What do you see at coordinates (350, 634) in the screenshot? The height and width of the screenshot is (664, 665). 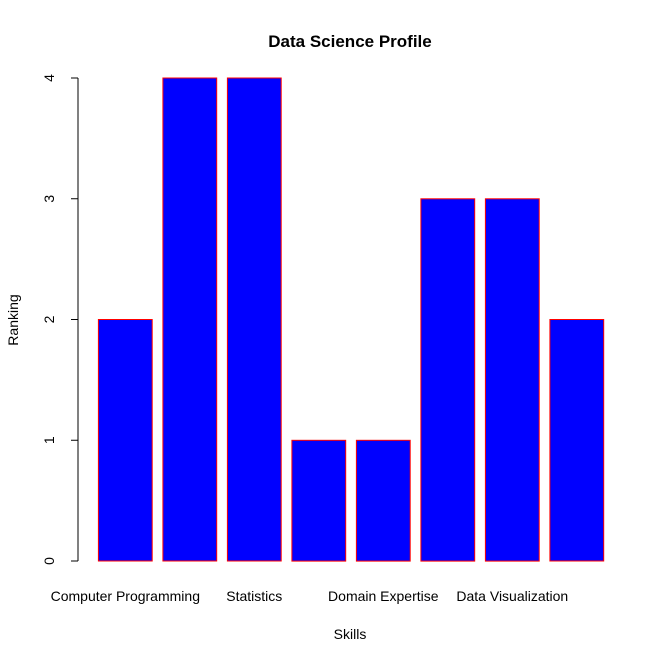 I see `x-axis-label: Skills` at bounding box center [350, 634].